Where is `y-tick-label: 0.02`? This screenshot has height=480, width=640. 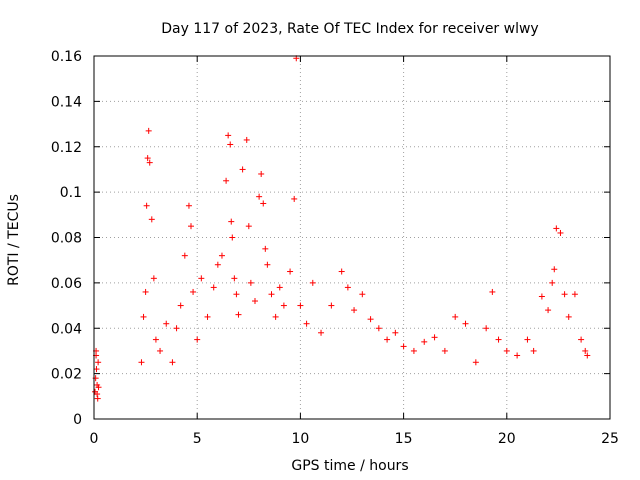
y-tick-label: 0.02 is located at coordinates (66, 375).